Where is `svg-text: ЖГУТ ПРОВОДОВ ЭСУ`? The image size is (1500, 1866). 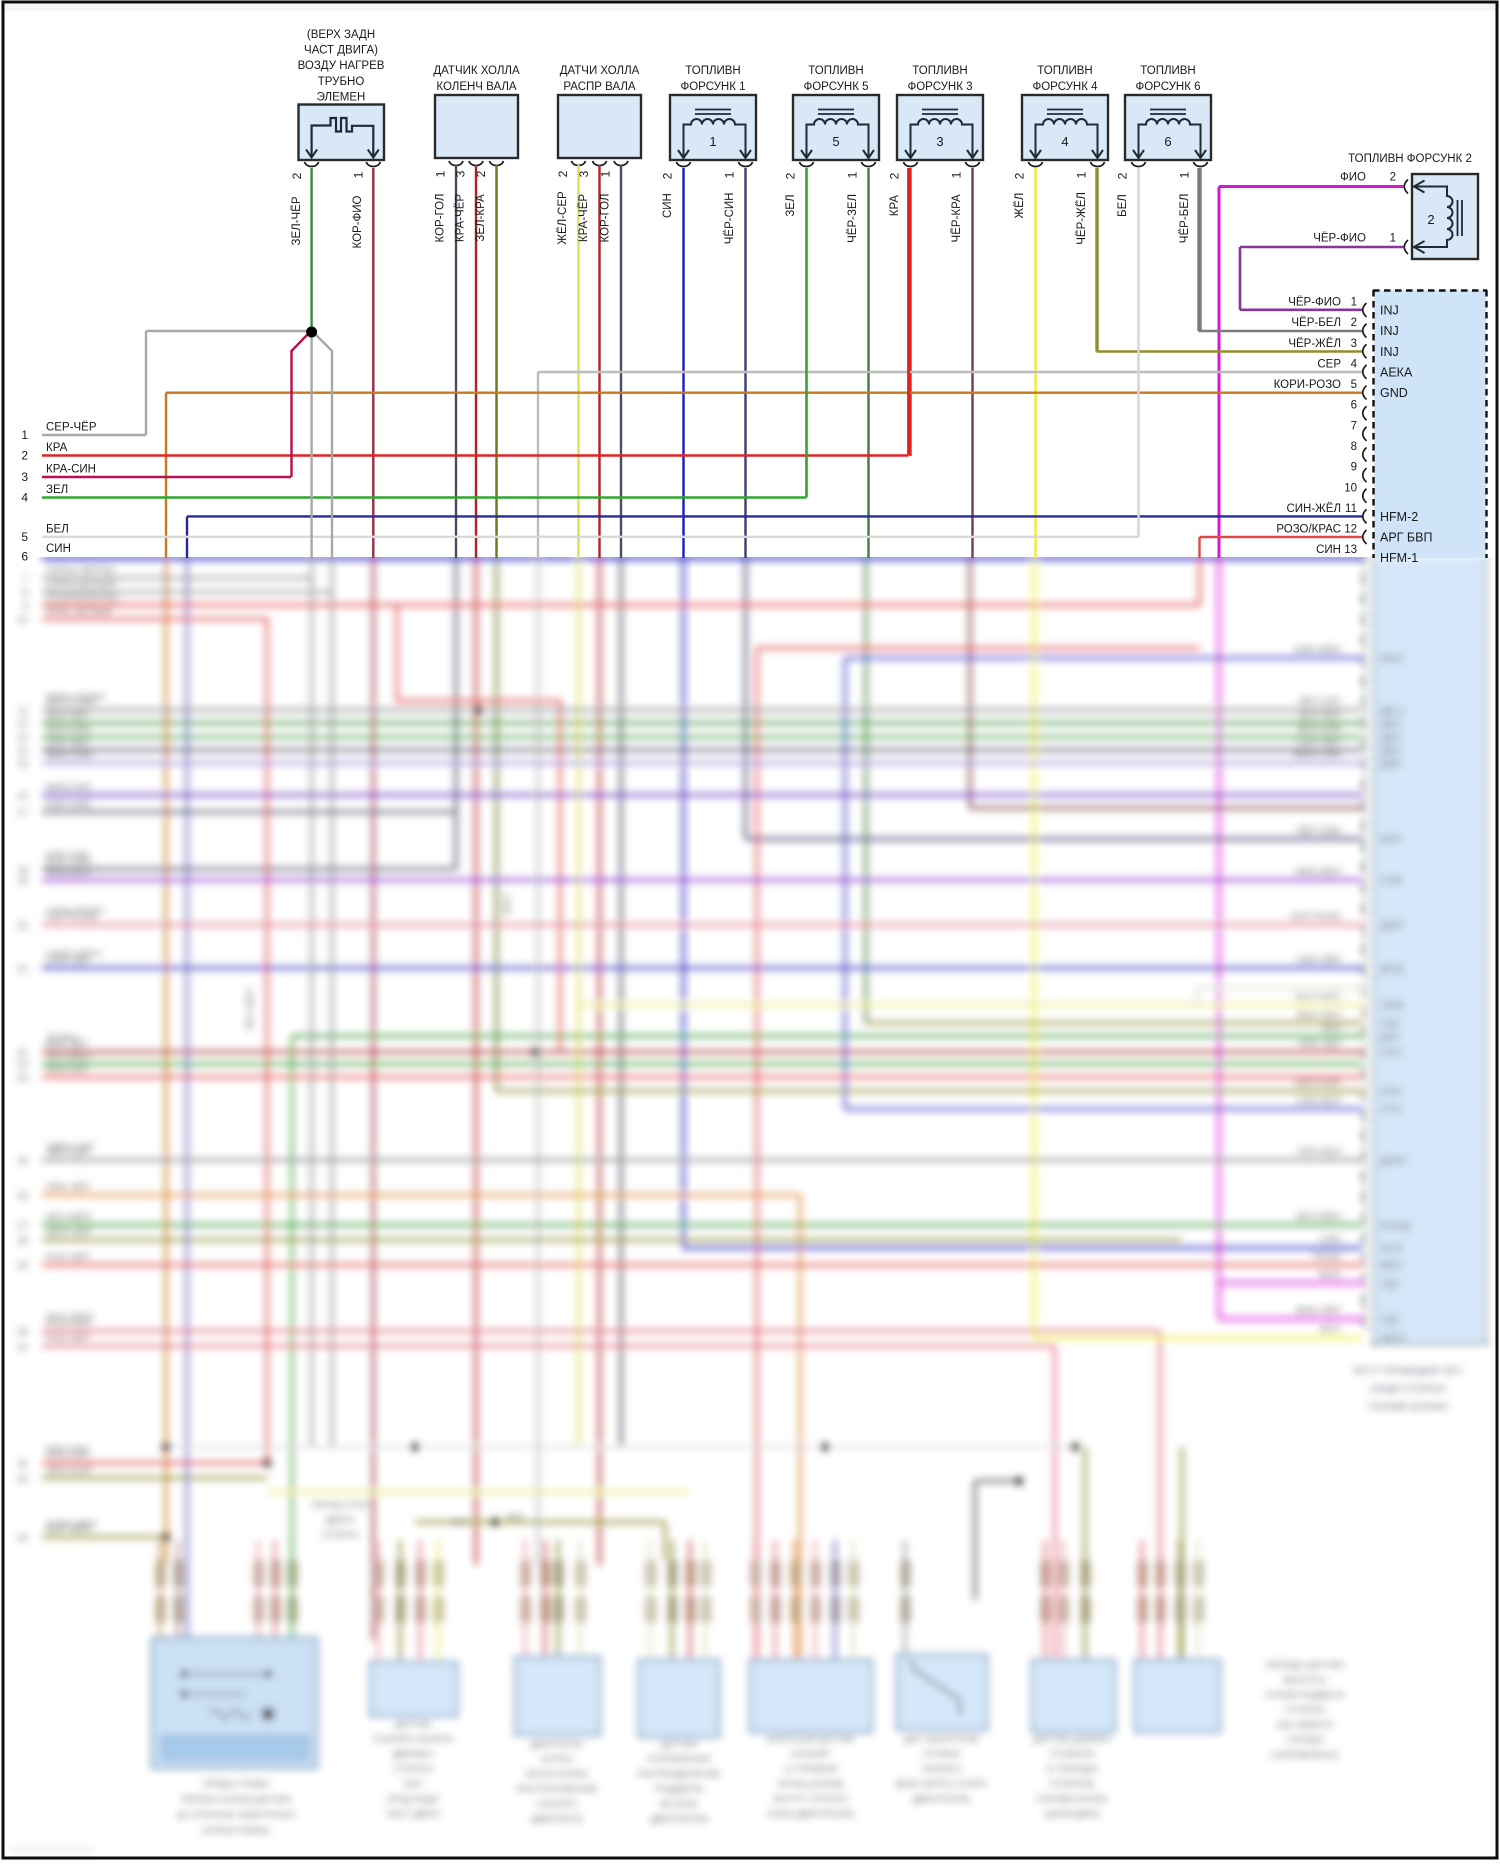
svg-text: ЖГУТ ПРОВОДОВ ЭСУ is located at coordinates (1408, 1371).